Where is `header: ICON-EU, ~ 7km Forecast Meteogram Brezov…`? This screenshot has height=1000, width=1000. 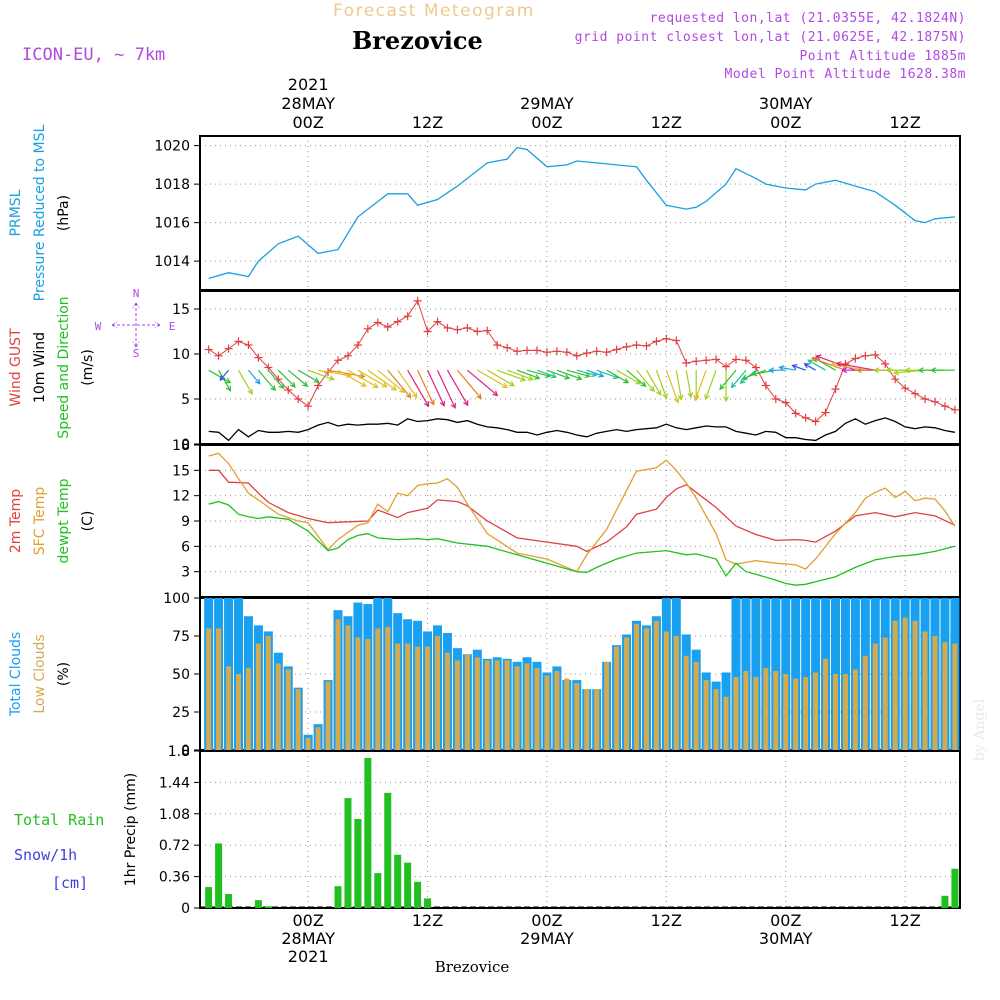 header: ICON-EU, ~ 7km Forecast Meteogram Brezov… is located at coordinates (494, 41).